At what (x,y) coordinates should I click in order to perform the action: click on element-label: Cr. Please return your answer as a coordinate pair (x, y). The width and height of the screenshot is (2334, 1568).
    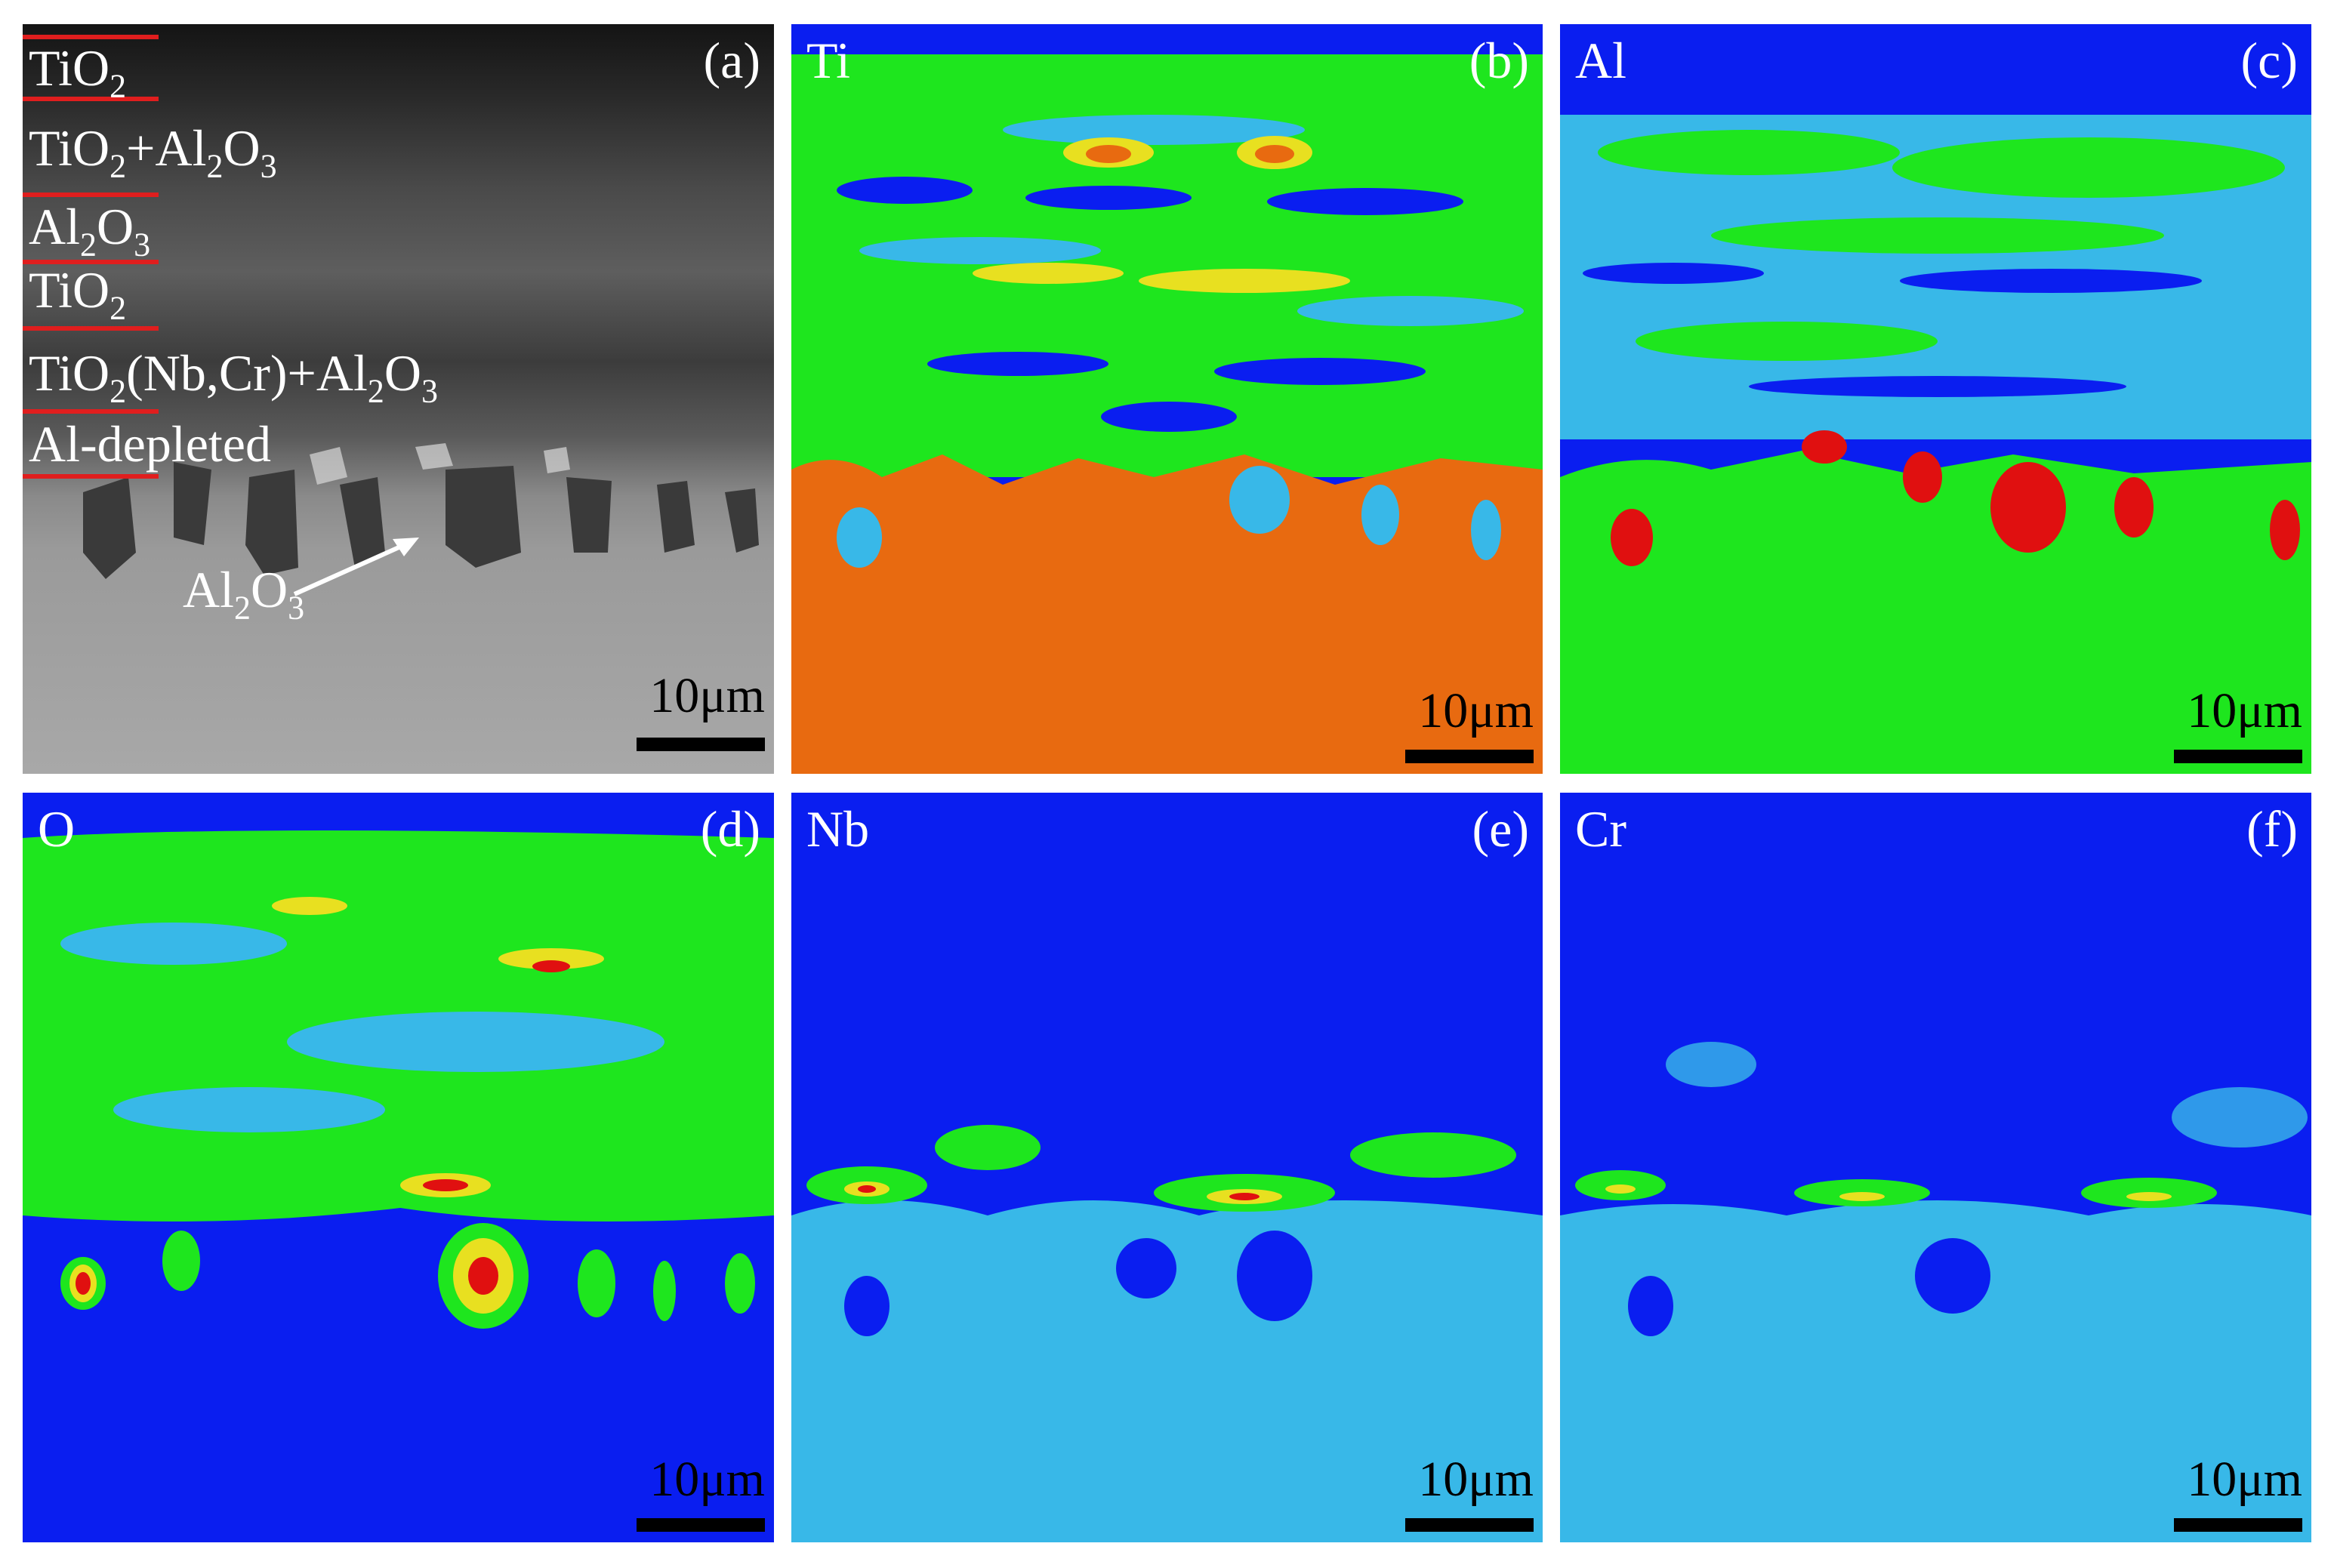
    Looking at the image, I should click on (1600, 829).